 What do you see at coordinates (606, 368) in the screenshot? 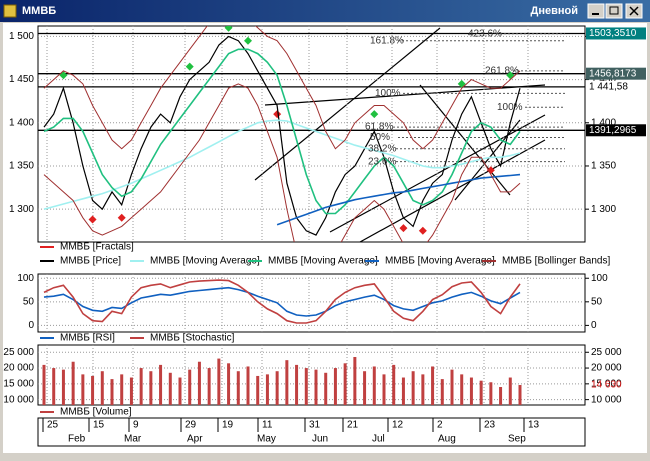
I see `y-tick-label-right: 20 000` at bounding box center [606, 368].